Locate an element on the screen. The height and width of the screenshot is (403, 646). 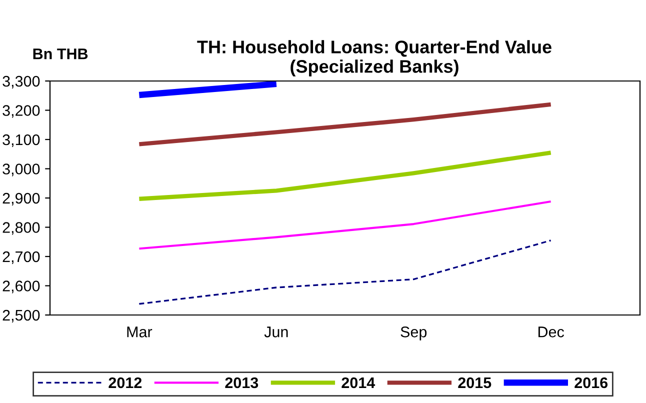
legend-label: 2012 is located at coordinates (125, 382).